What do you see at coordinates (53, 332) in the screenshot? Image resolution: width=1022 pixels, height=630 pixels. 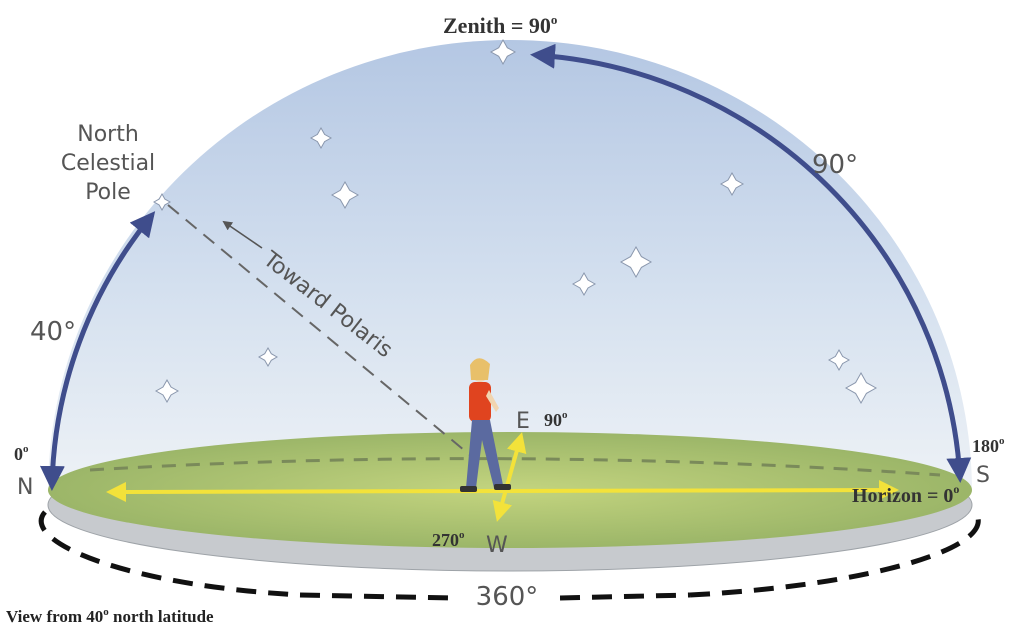 I see `arc-40-label: 40°` at bounding box center [53, 332].